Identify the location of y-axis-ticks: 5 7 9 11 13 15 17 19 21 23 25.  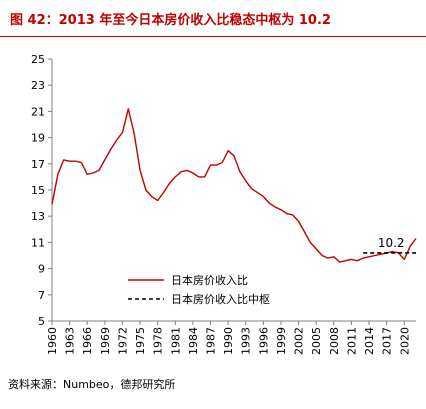
(41, 190).